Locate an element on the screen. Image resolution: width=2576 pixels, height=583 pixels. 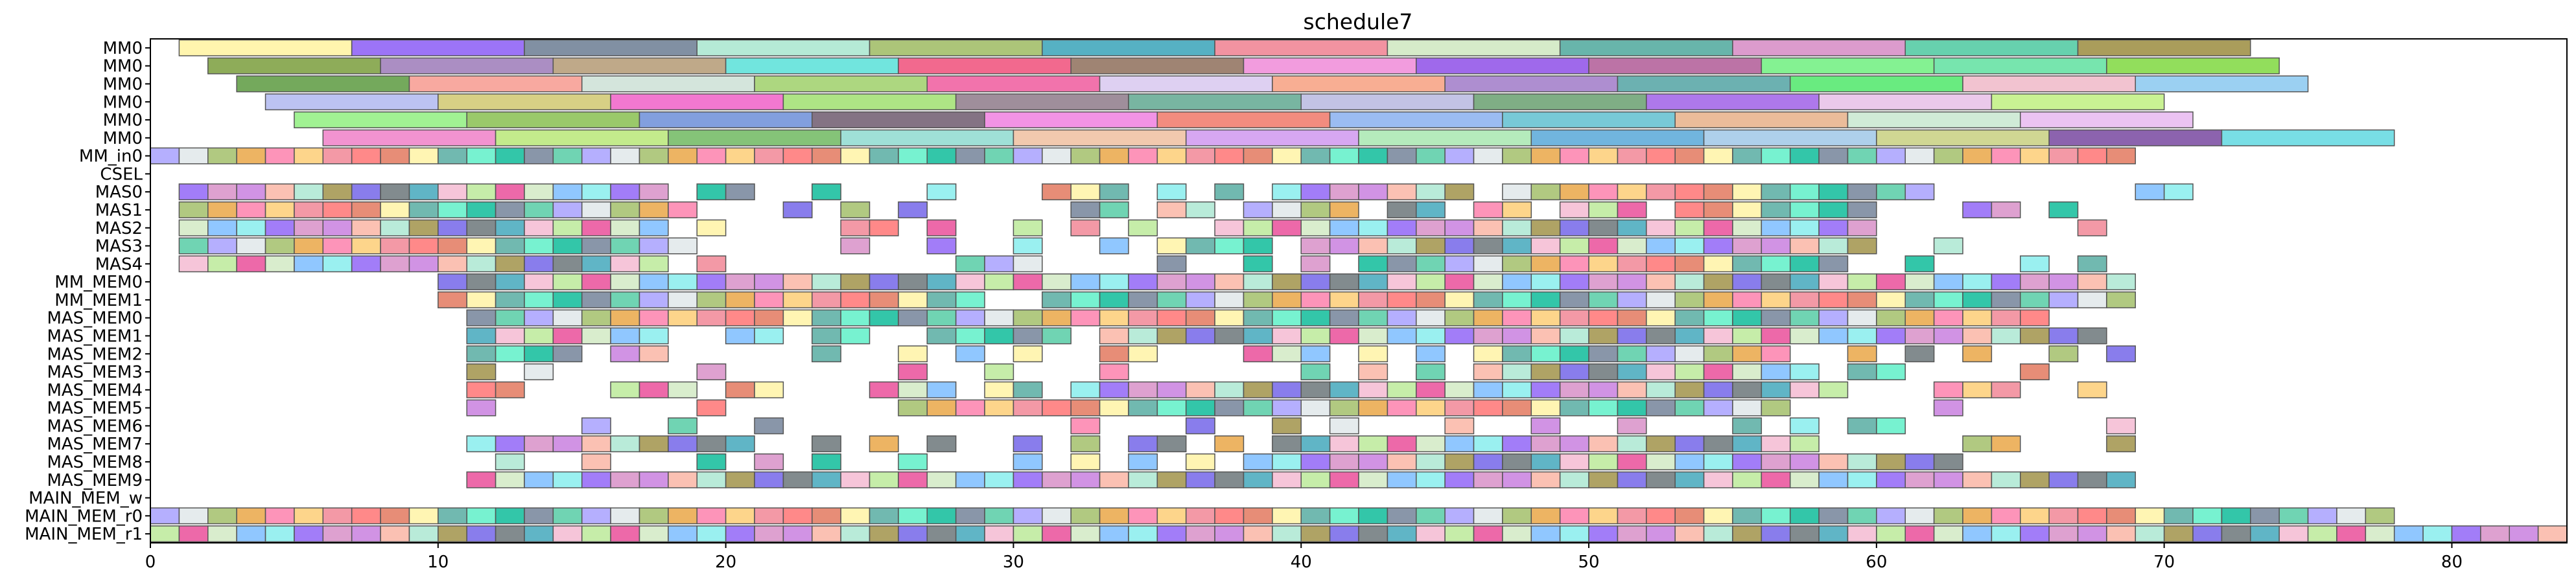
row-label: MM0 is located at coordinates (123, 48).